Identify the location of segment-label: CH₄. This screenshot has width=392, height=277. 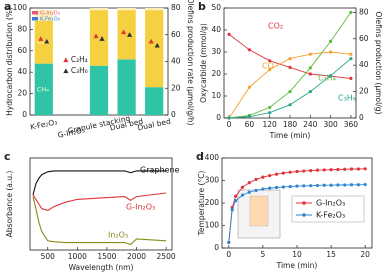
(43, 89).